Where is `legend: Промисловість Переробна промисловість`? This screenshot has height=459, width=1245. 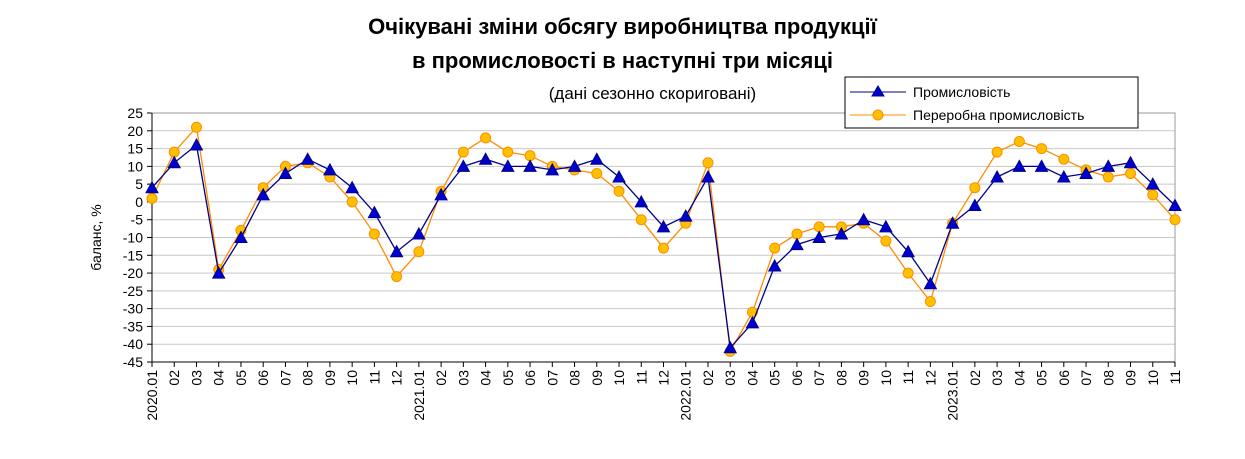
legend: Промисловість Переробна промисловість is located at coordinates (991, 102).